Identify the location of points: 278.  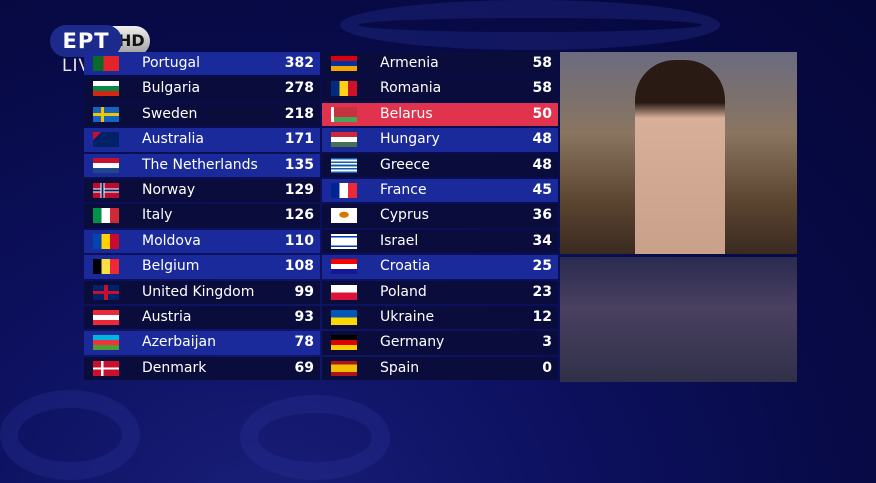
(299, 88).